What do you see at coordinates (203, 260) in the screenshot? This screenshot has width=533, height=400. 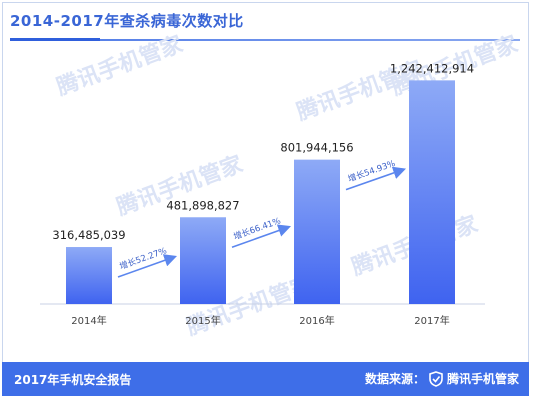 I see `bar-2015年` at bounding box center [203, 260].